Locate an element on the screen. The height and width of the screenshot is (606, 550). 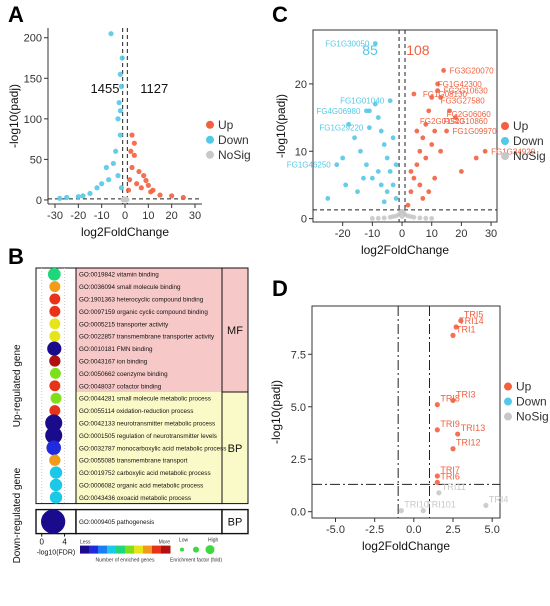
panel-d-point-label: TRI8 is located at coordinates (450, 399).